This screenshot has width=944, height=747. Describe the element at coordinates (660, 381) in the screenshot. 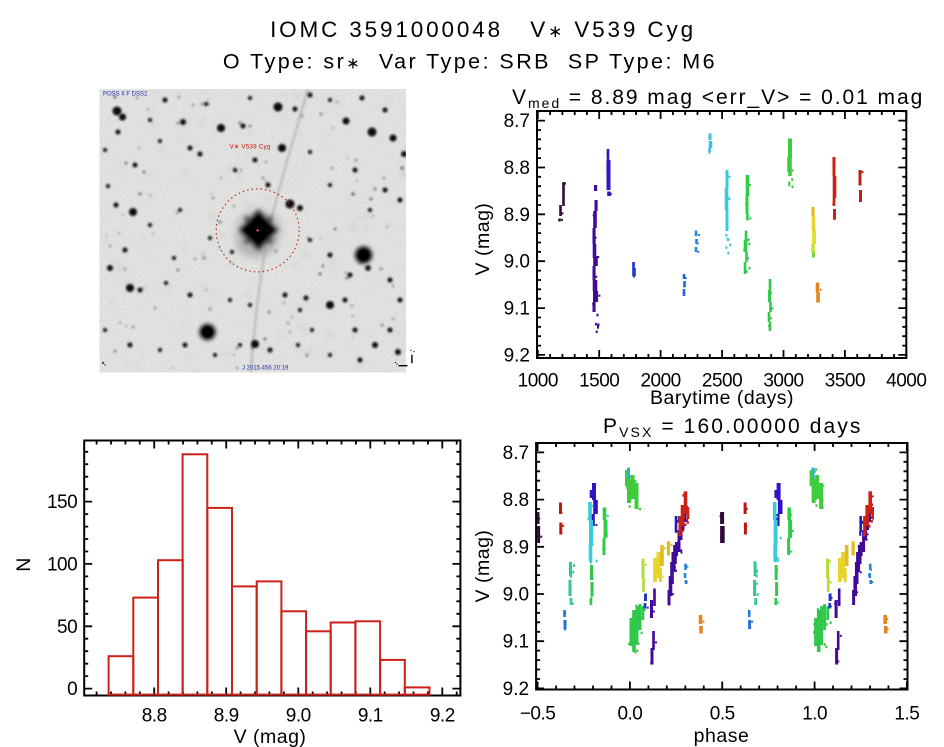

I see `svg-text: 2000` at that location.